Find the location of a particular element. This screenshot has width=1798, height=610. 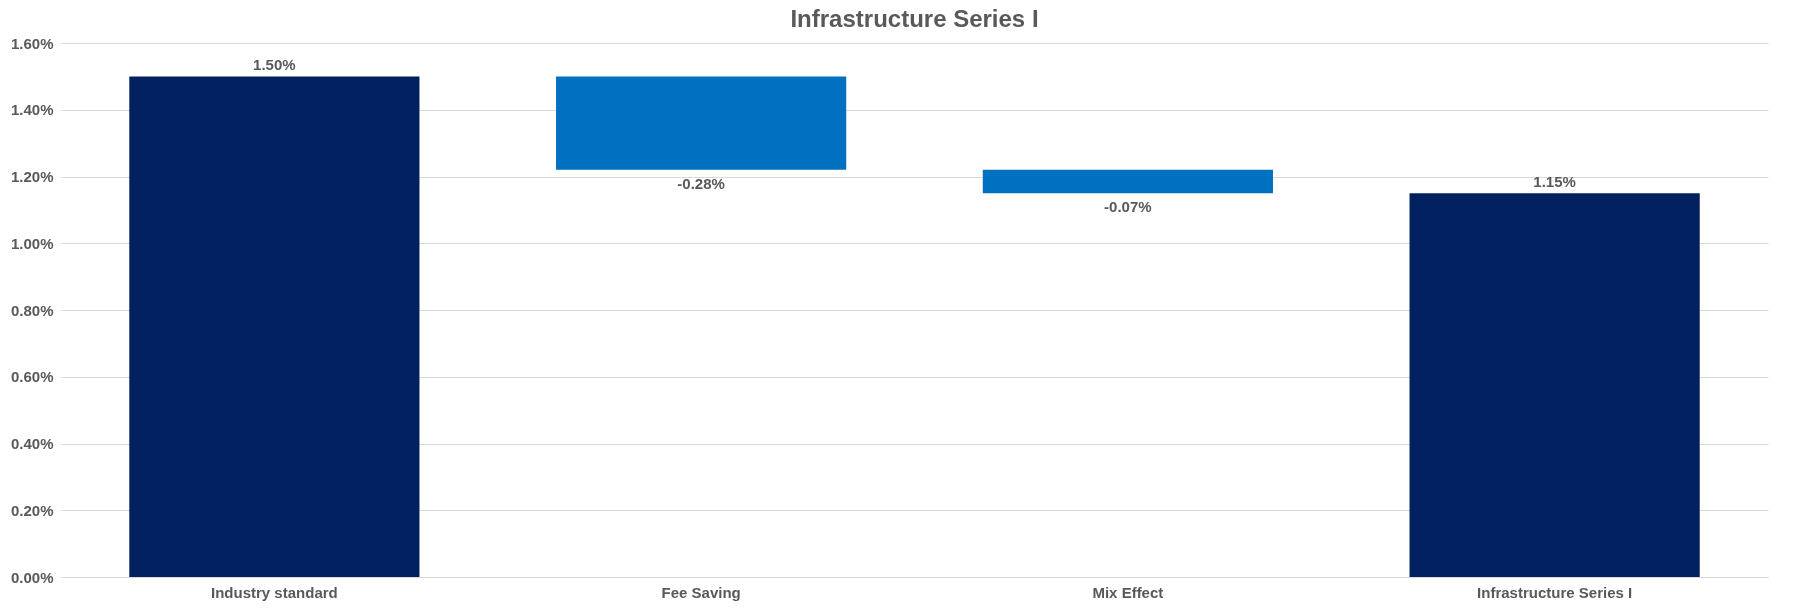

chart-title: Infrastructure Series I is located at coordinates (914, 18).